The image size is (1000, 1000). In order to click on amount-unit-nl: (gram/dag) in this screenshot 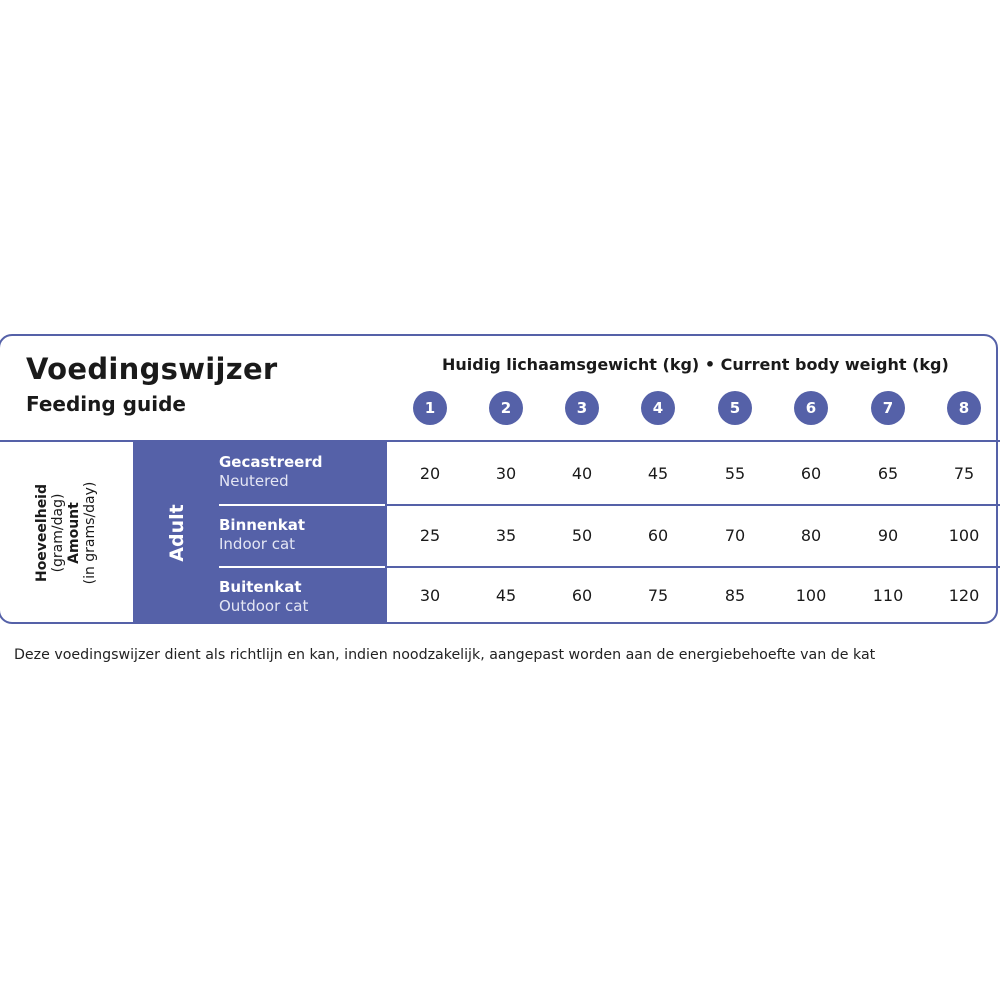, I will do `click(58, 533)`.